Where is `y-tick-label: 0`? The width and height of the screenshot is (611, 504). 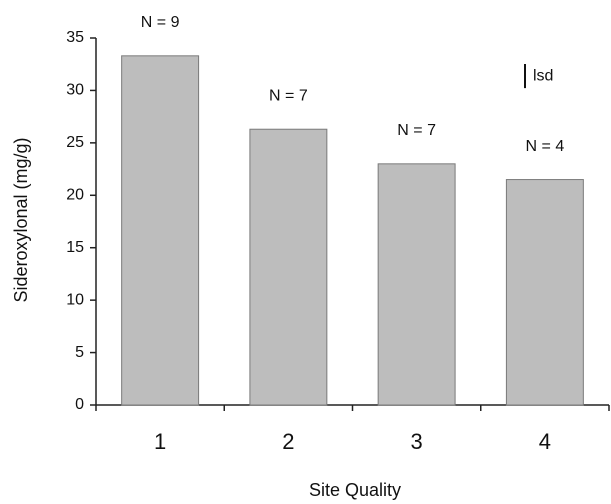
y-tick-label: 0 is located at coordinates (79, 404).